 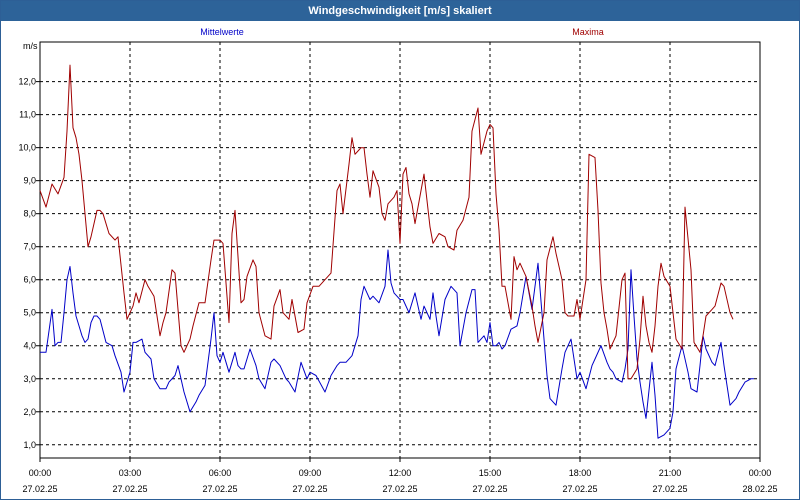 I want to click on y-tick-label: 4,0, so click(x=29, y=346).